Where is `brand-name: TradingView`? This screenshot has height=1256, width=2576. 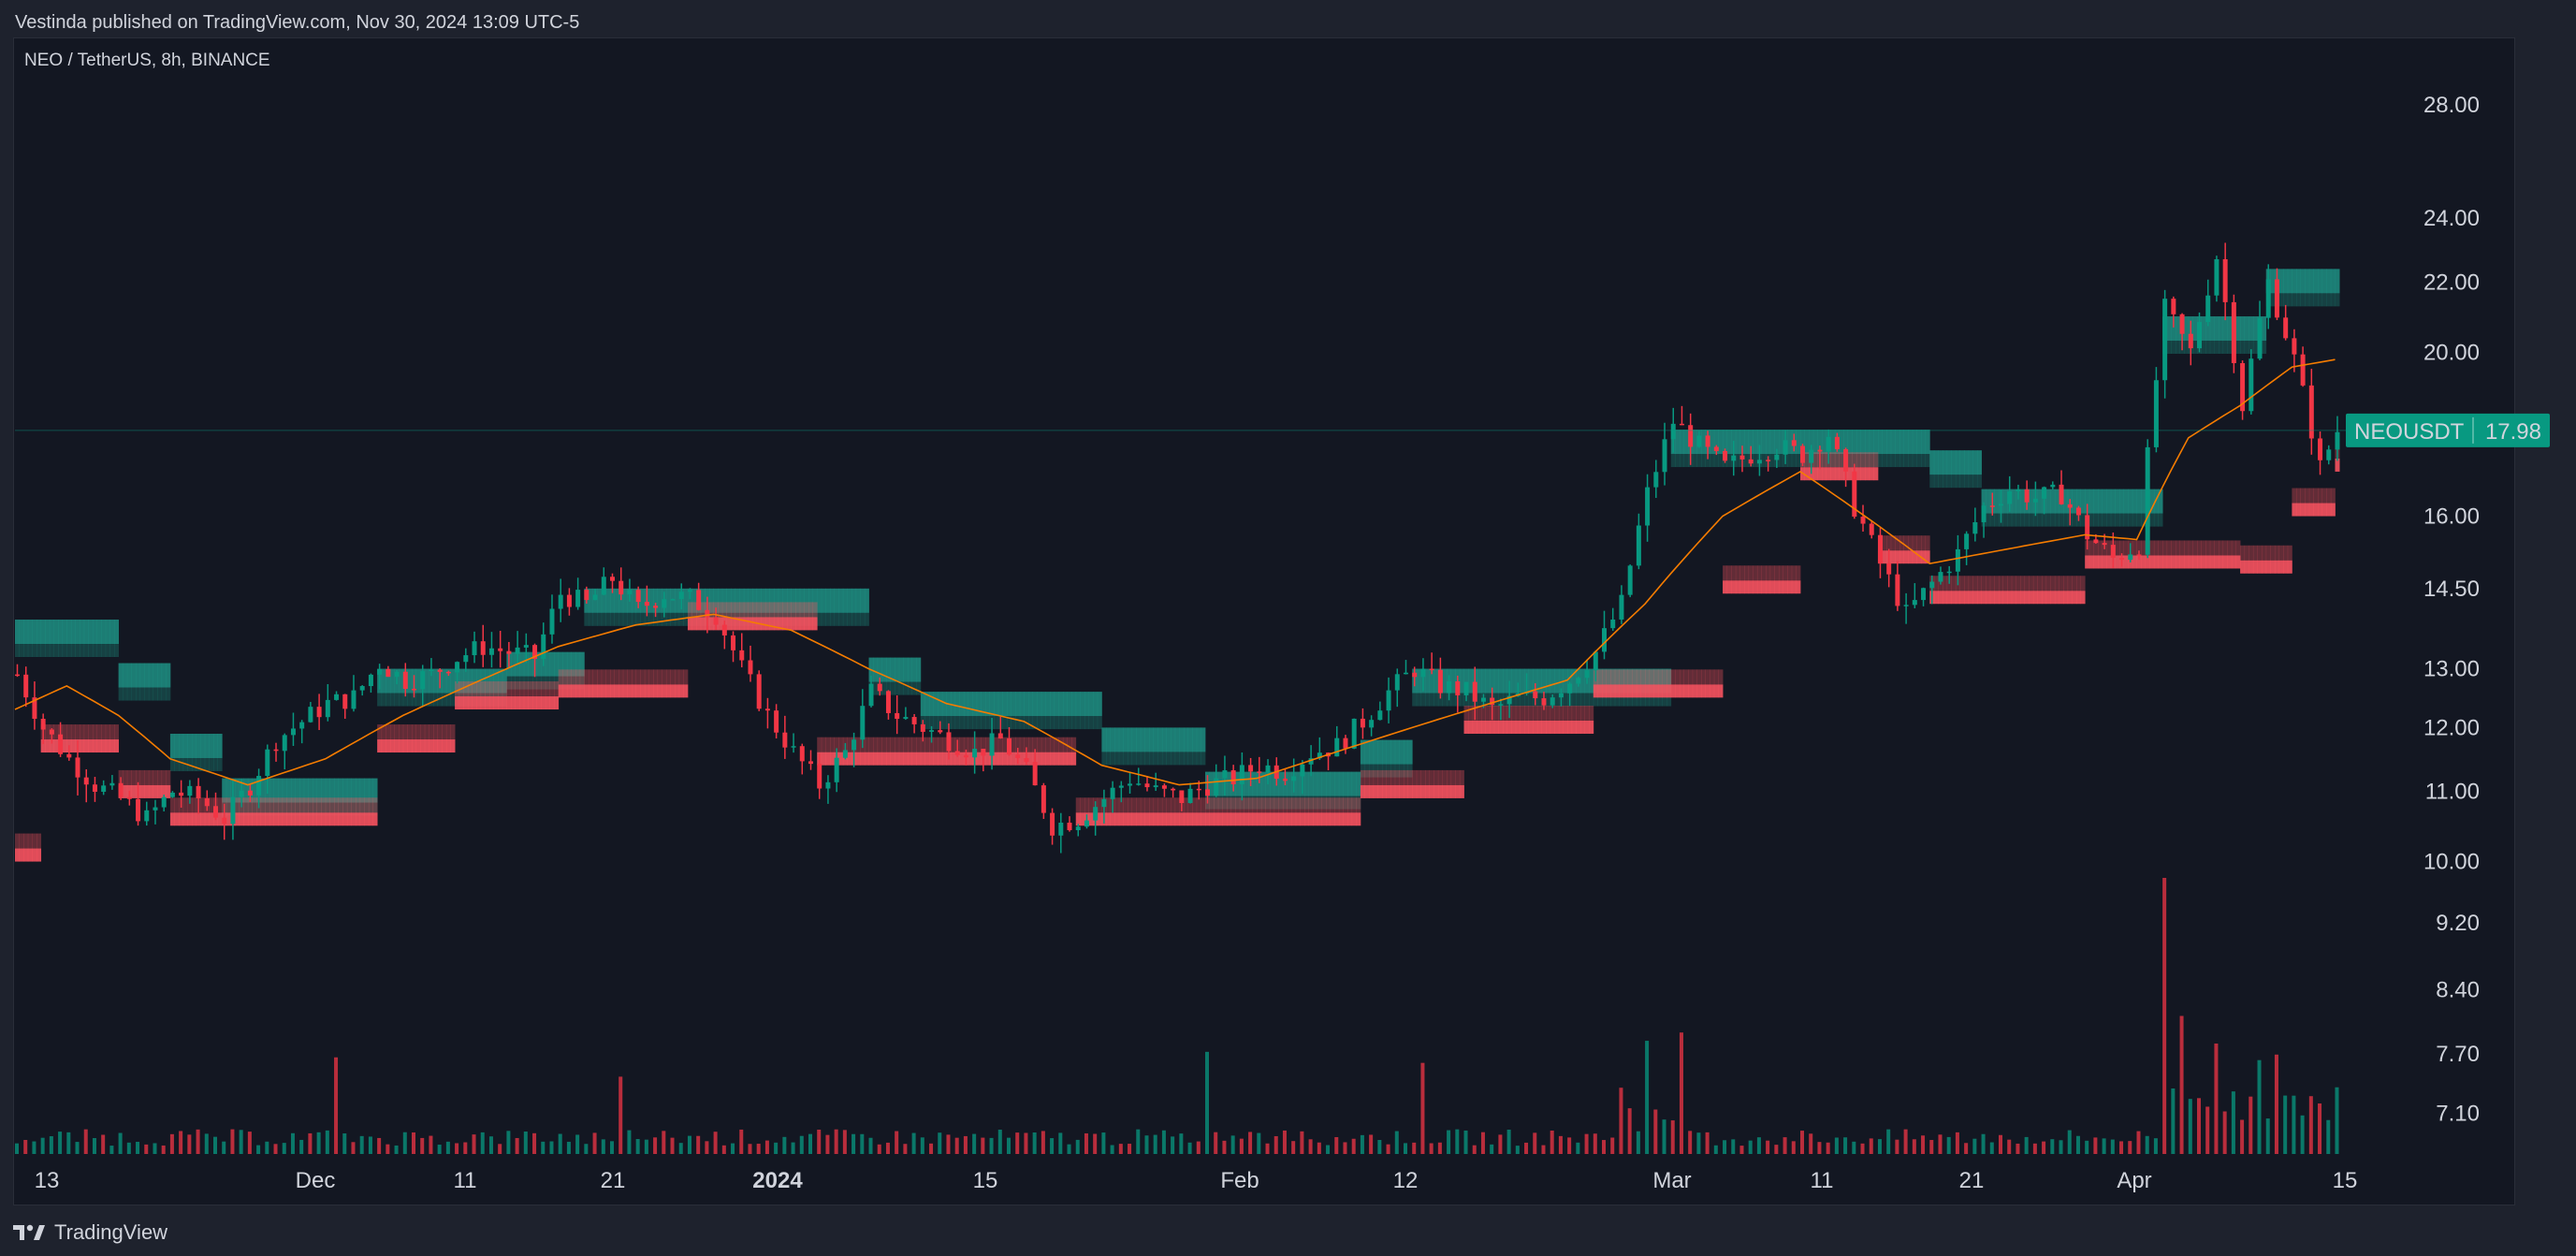
brand-name: TradingView is located at coordinates (111, 1232).